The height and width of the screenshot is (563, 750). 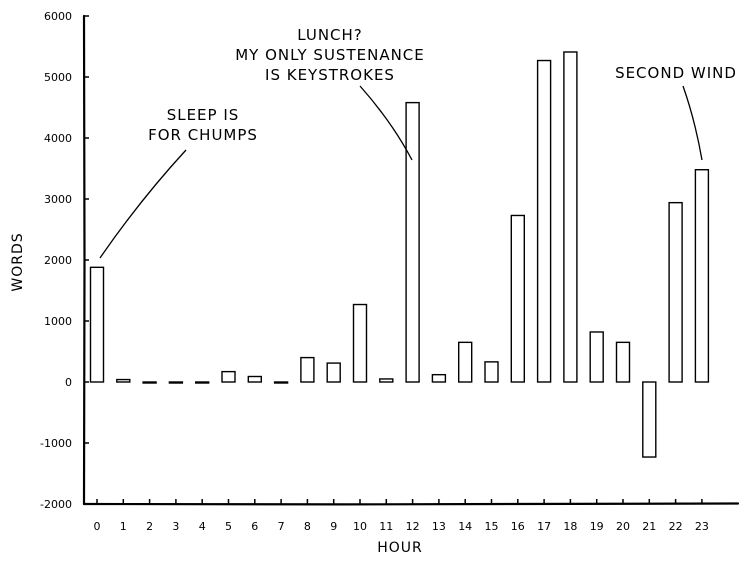 I want to click on y-tick-label: 5000, so click(x=58, y=77).